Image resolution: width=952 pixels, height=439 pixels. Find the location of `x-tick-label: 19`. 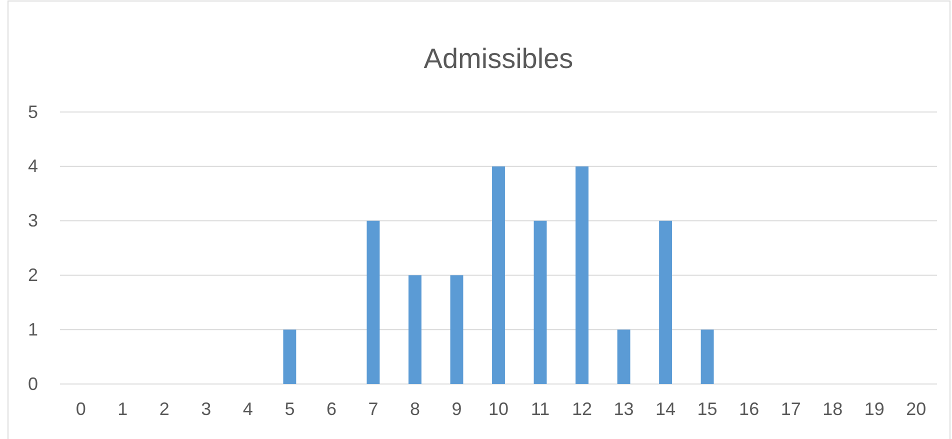

x-tick-label: 19 is located at coordinates (874, 408).